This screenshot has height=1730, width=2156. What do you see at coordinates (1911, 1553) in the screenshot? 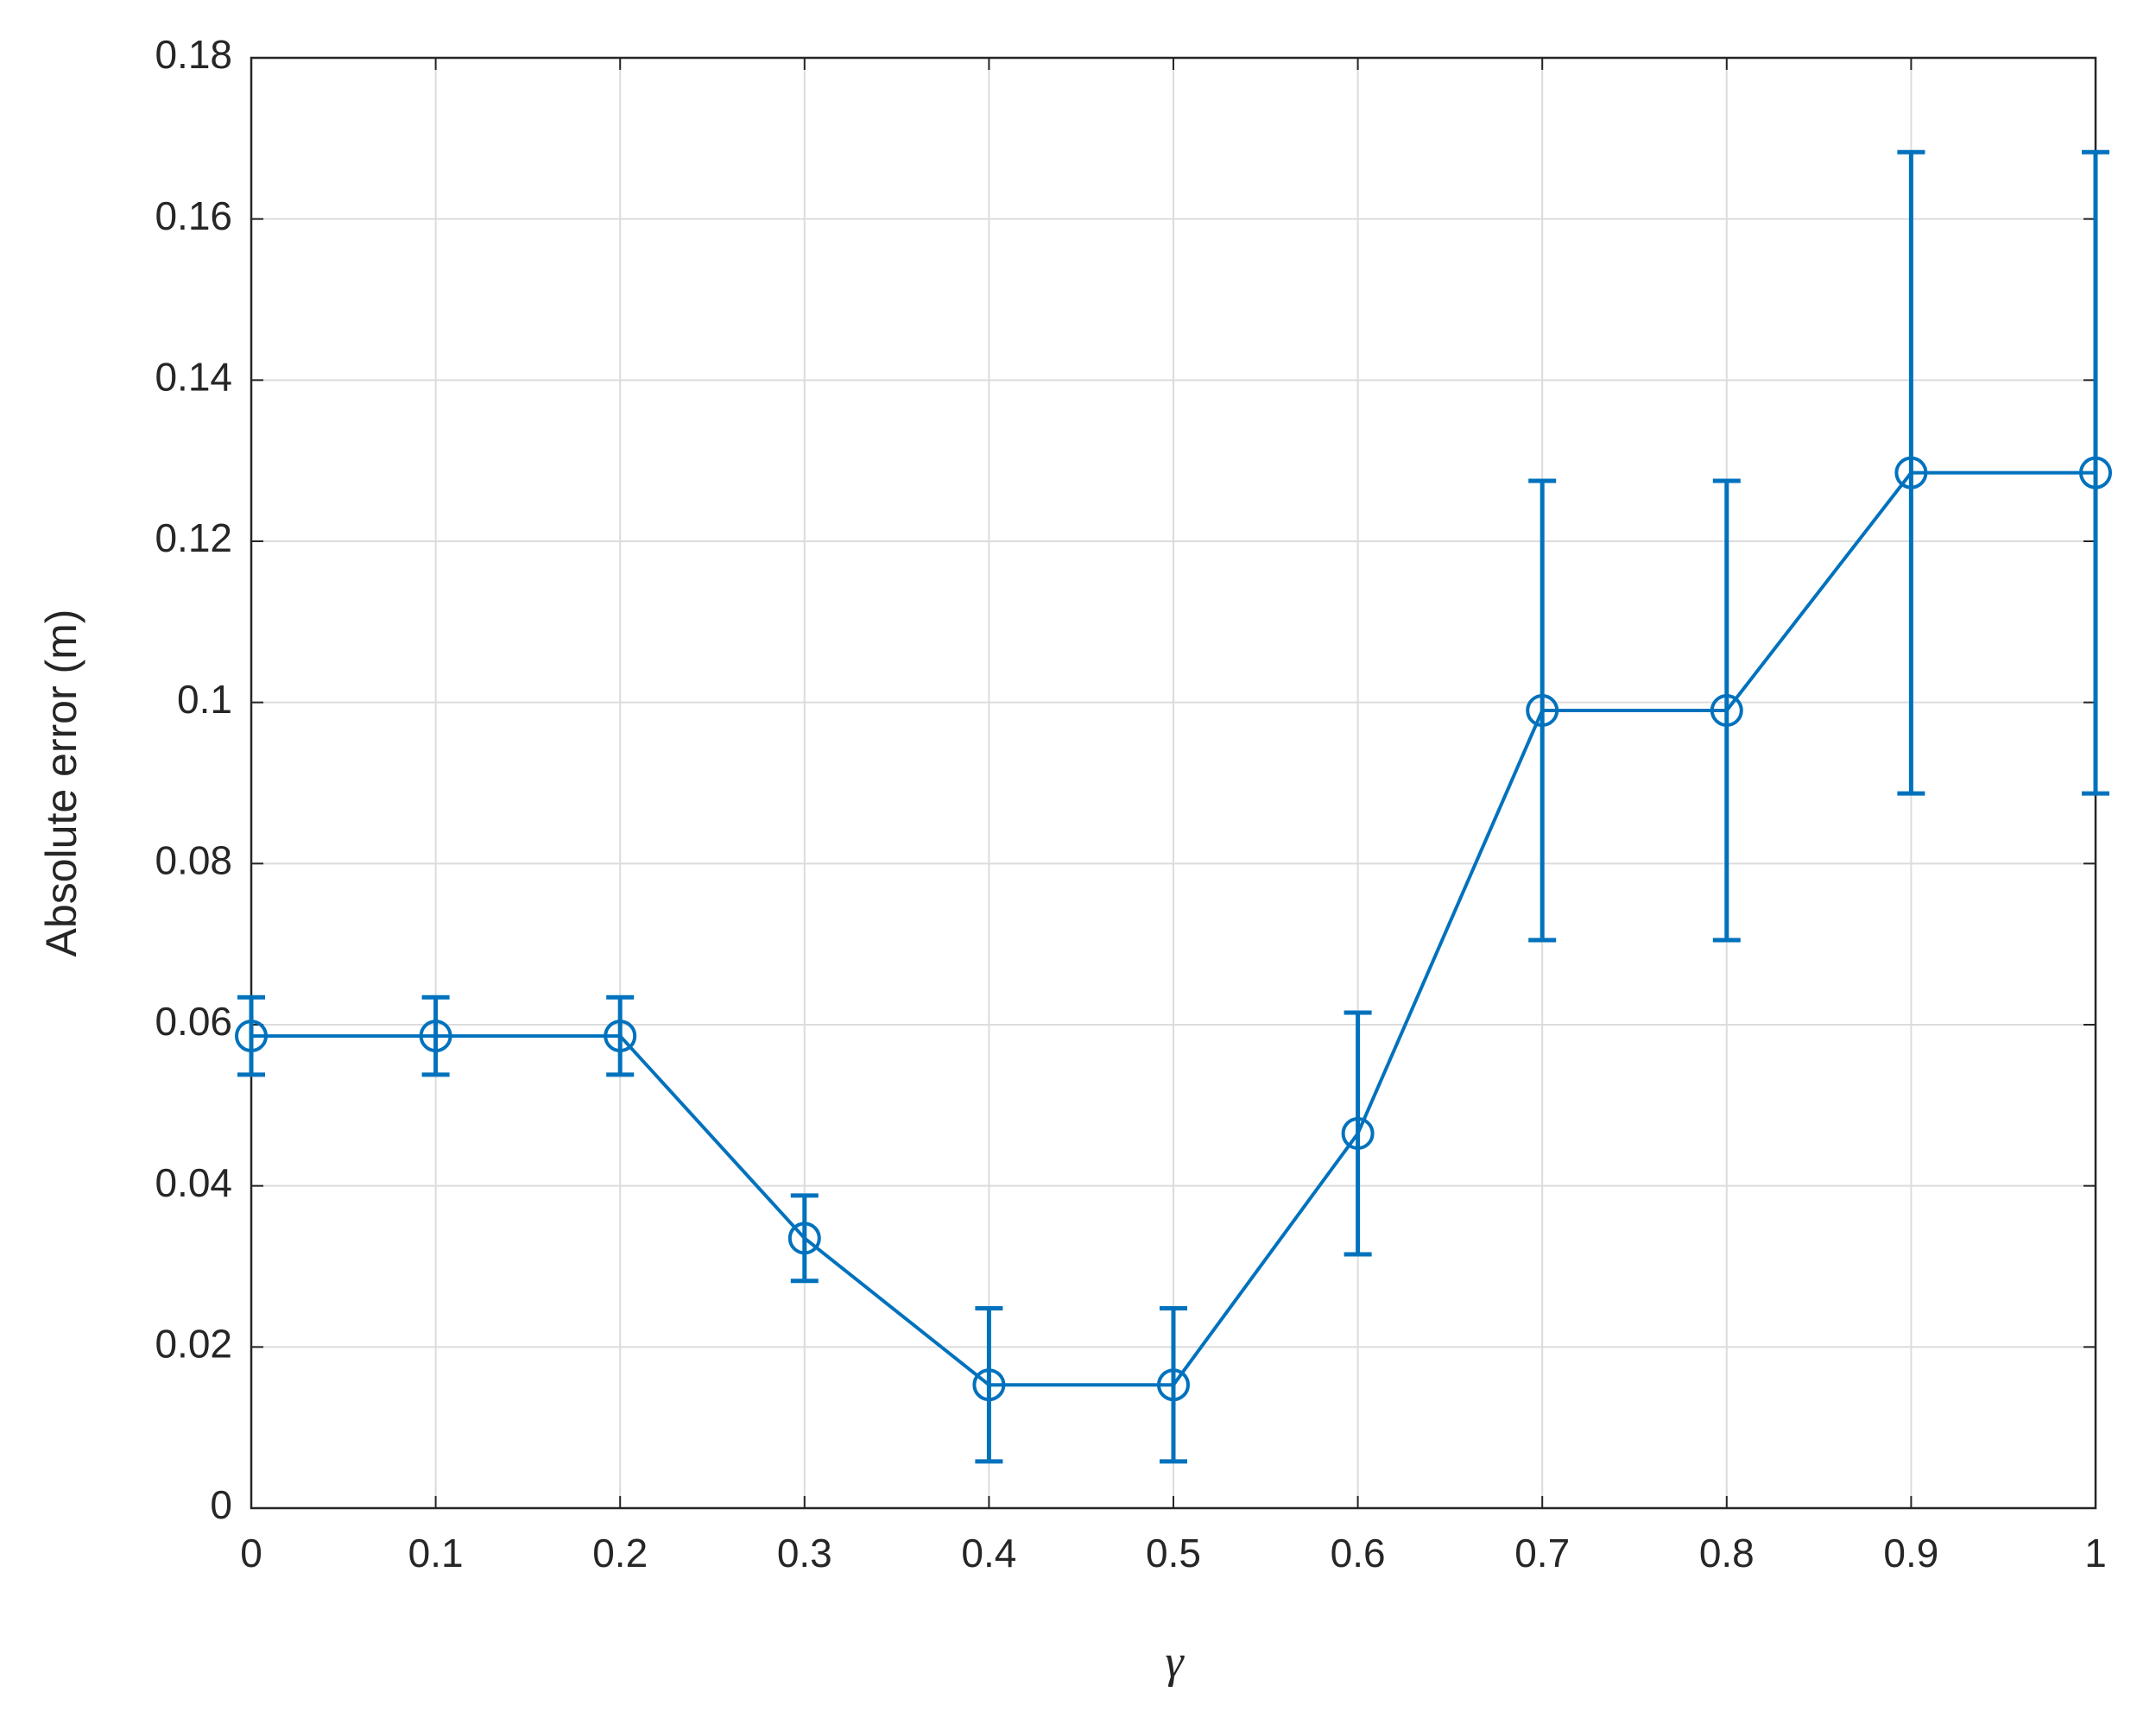
I see `x-tick-label: 0.9` at bounding box center [1911, 1553].